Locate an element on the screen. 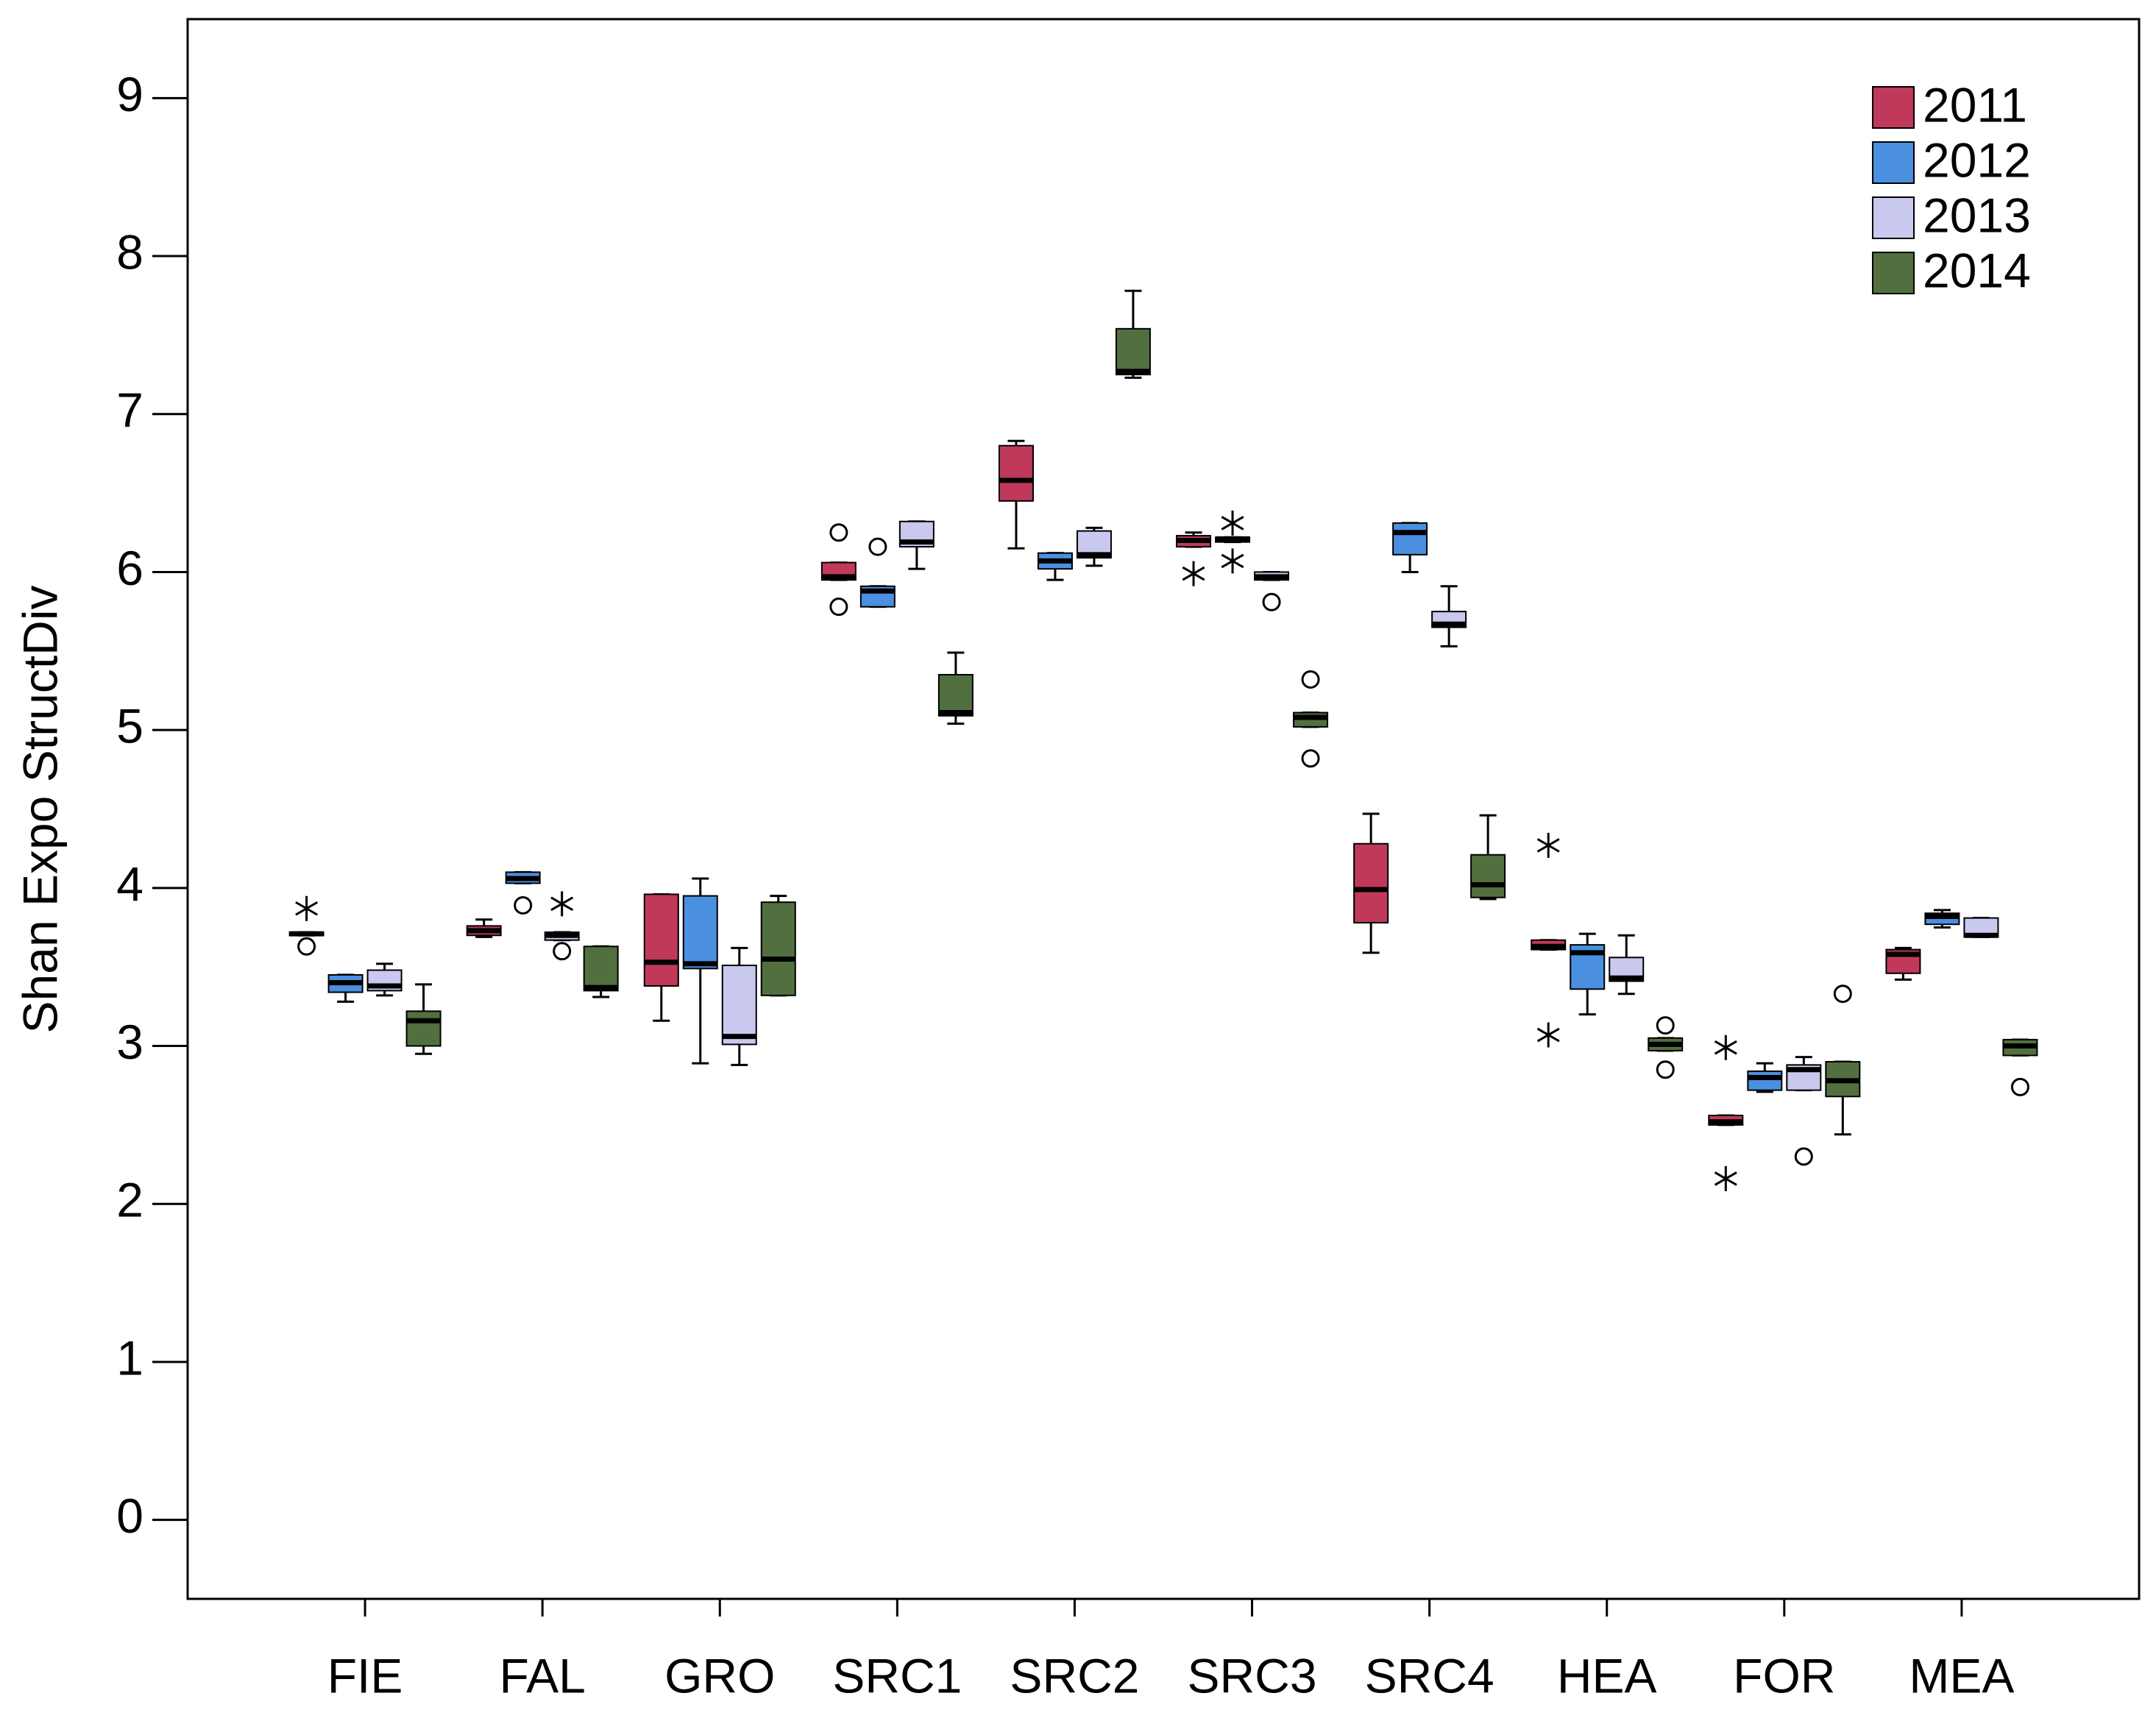 This screenshot has height=1721, width=2156. x-tick-label: FIE is located at coordinates (365, 1675).